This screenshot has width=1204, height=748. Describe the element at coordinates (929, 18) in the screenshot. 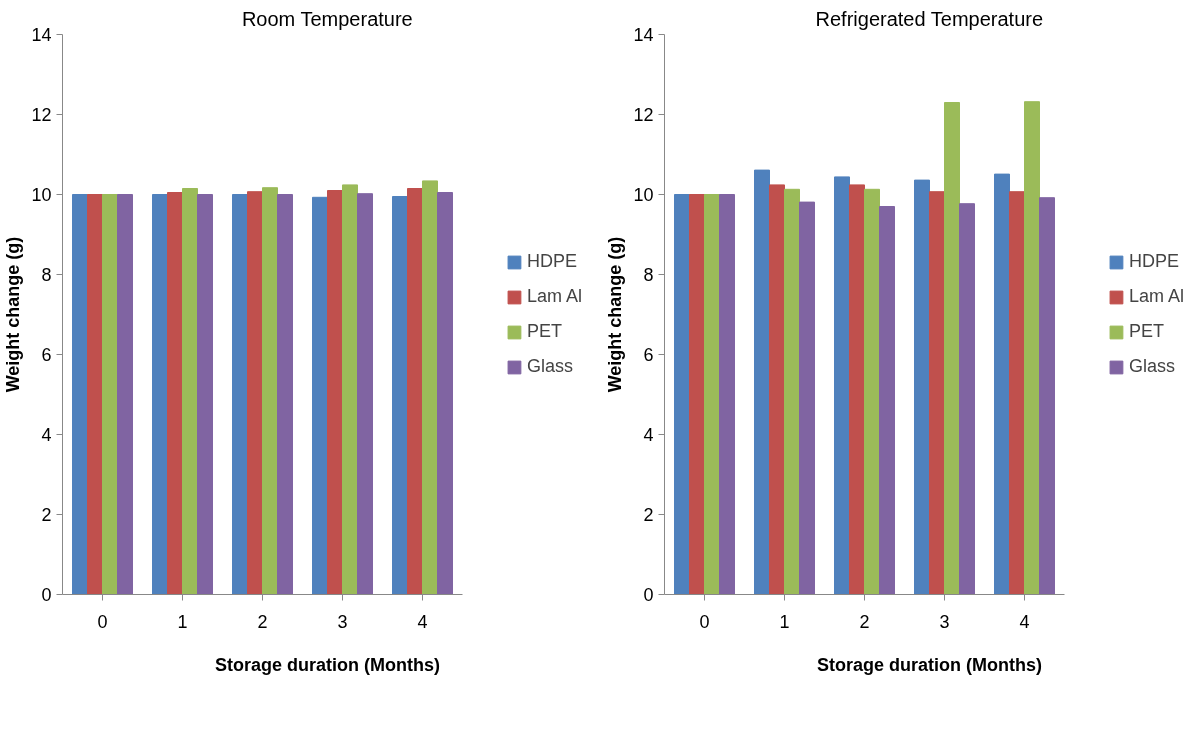

I see `chart-title: Refrigerated Temperature` at that location.